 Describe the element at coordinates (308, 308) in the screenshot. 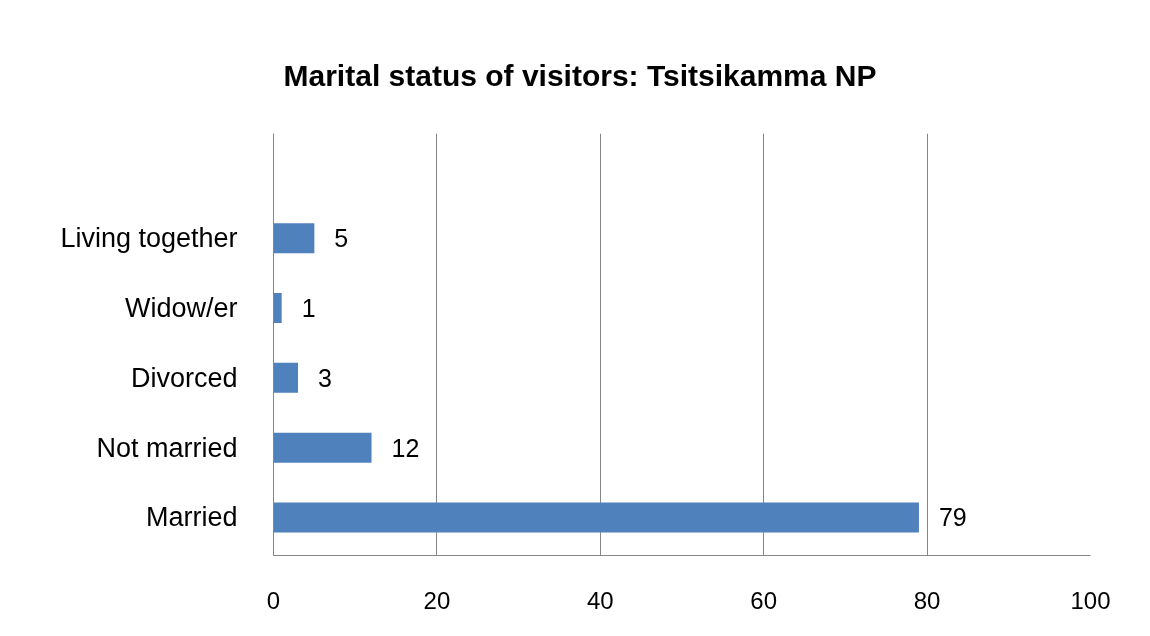

I see `data-label: 1` at that location.